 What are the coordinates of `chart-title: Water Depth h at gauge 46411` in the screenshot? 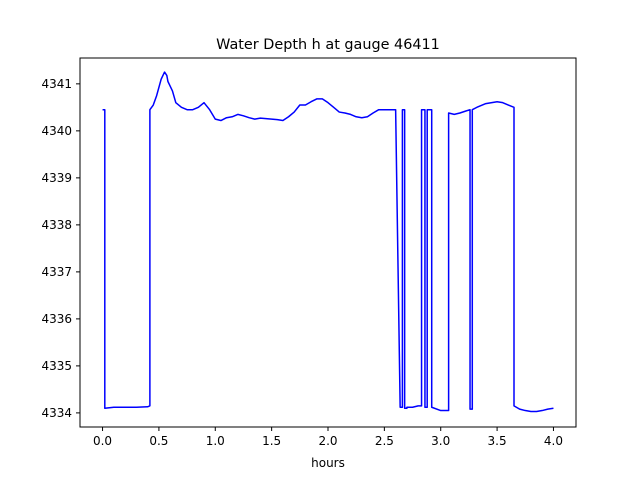 It's located at (328, 45).